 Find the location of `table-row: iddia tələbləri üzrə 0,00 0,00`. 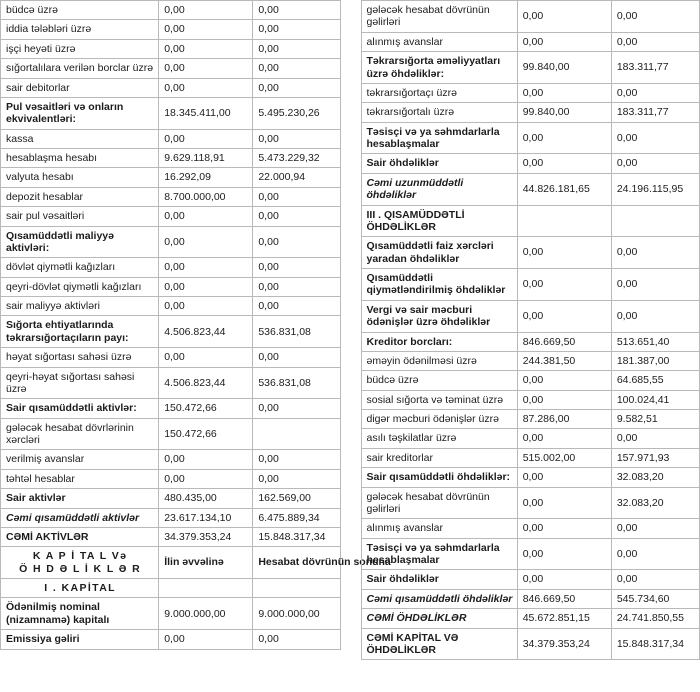

table-row: iddia tələbləri üzrə 0,00 0,00 is located at coordinates (170, 29).